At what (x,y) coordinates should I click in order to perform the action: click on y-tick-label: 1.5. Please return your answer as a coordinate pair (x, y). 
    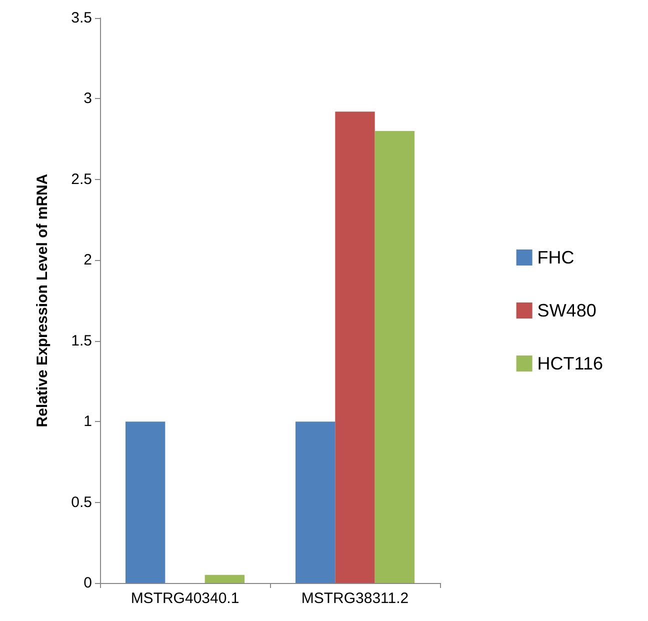
    Looking at the image, I should click on (81, 341).